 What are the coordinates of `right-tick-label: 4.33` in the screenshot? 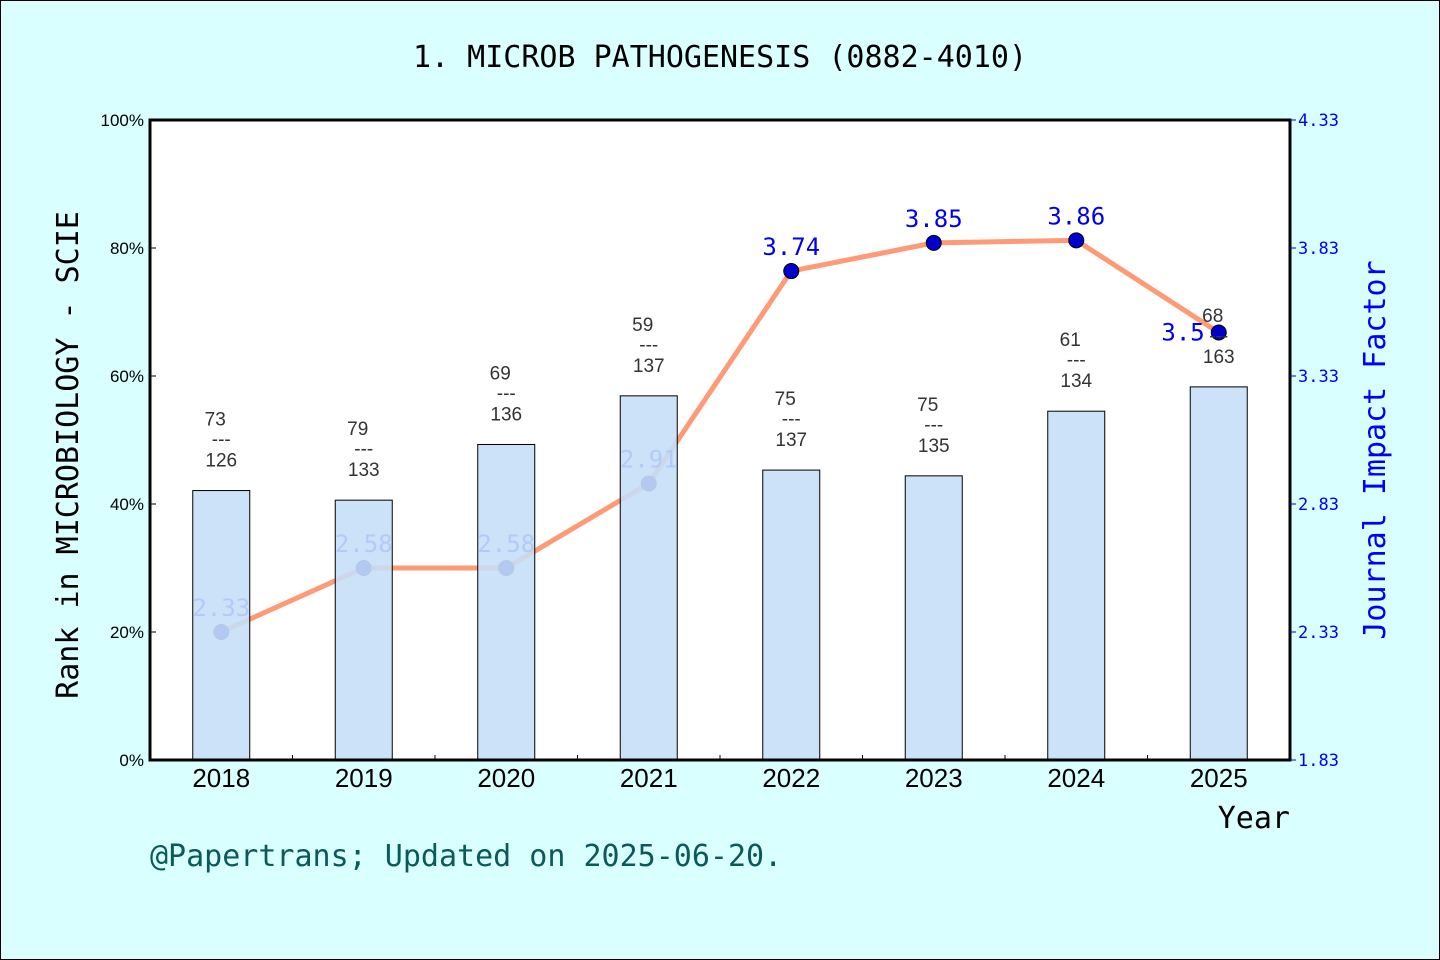 It's located at (1318, 121).